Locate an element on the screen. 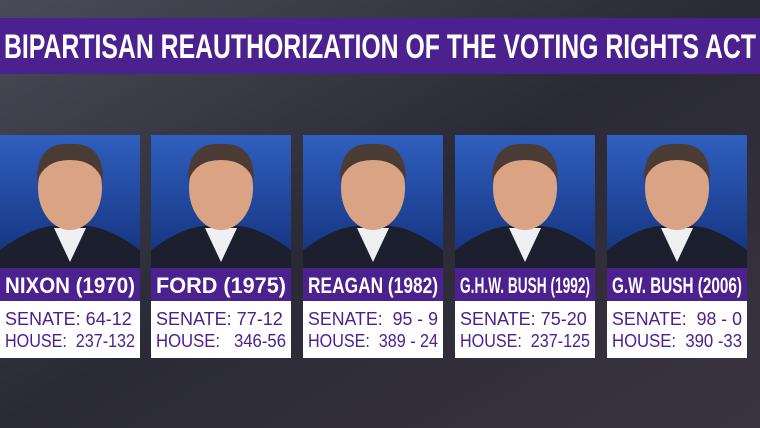 Image resolution: width=760 pixels, height=428 pixels. name: FORD (1975) is located at coordinates (221, 285).